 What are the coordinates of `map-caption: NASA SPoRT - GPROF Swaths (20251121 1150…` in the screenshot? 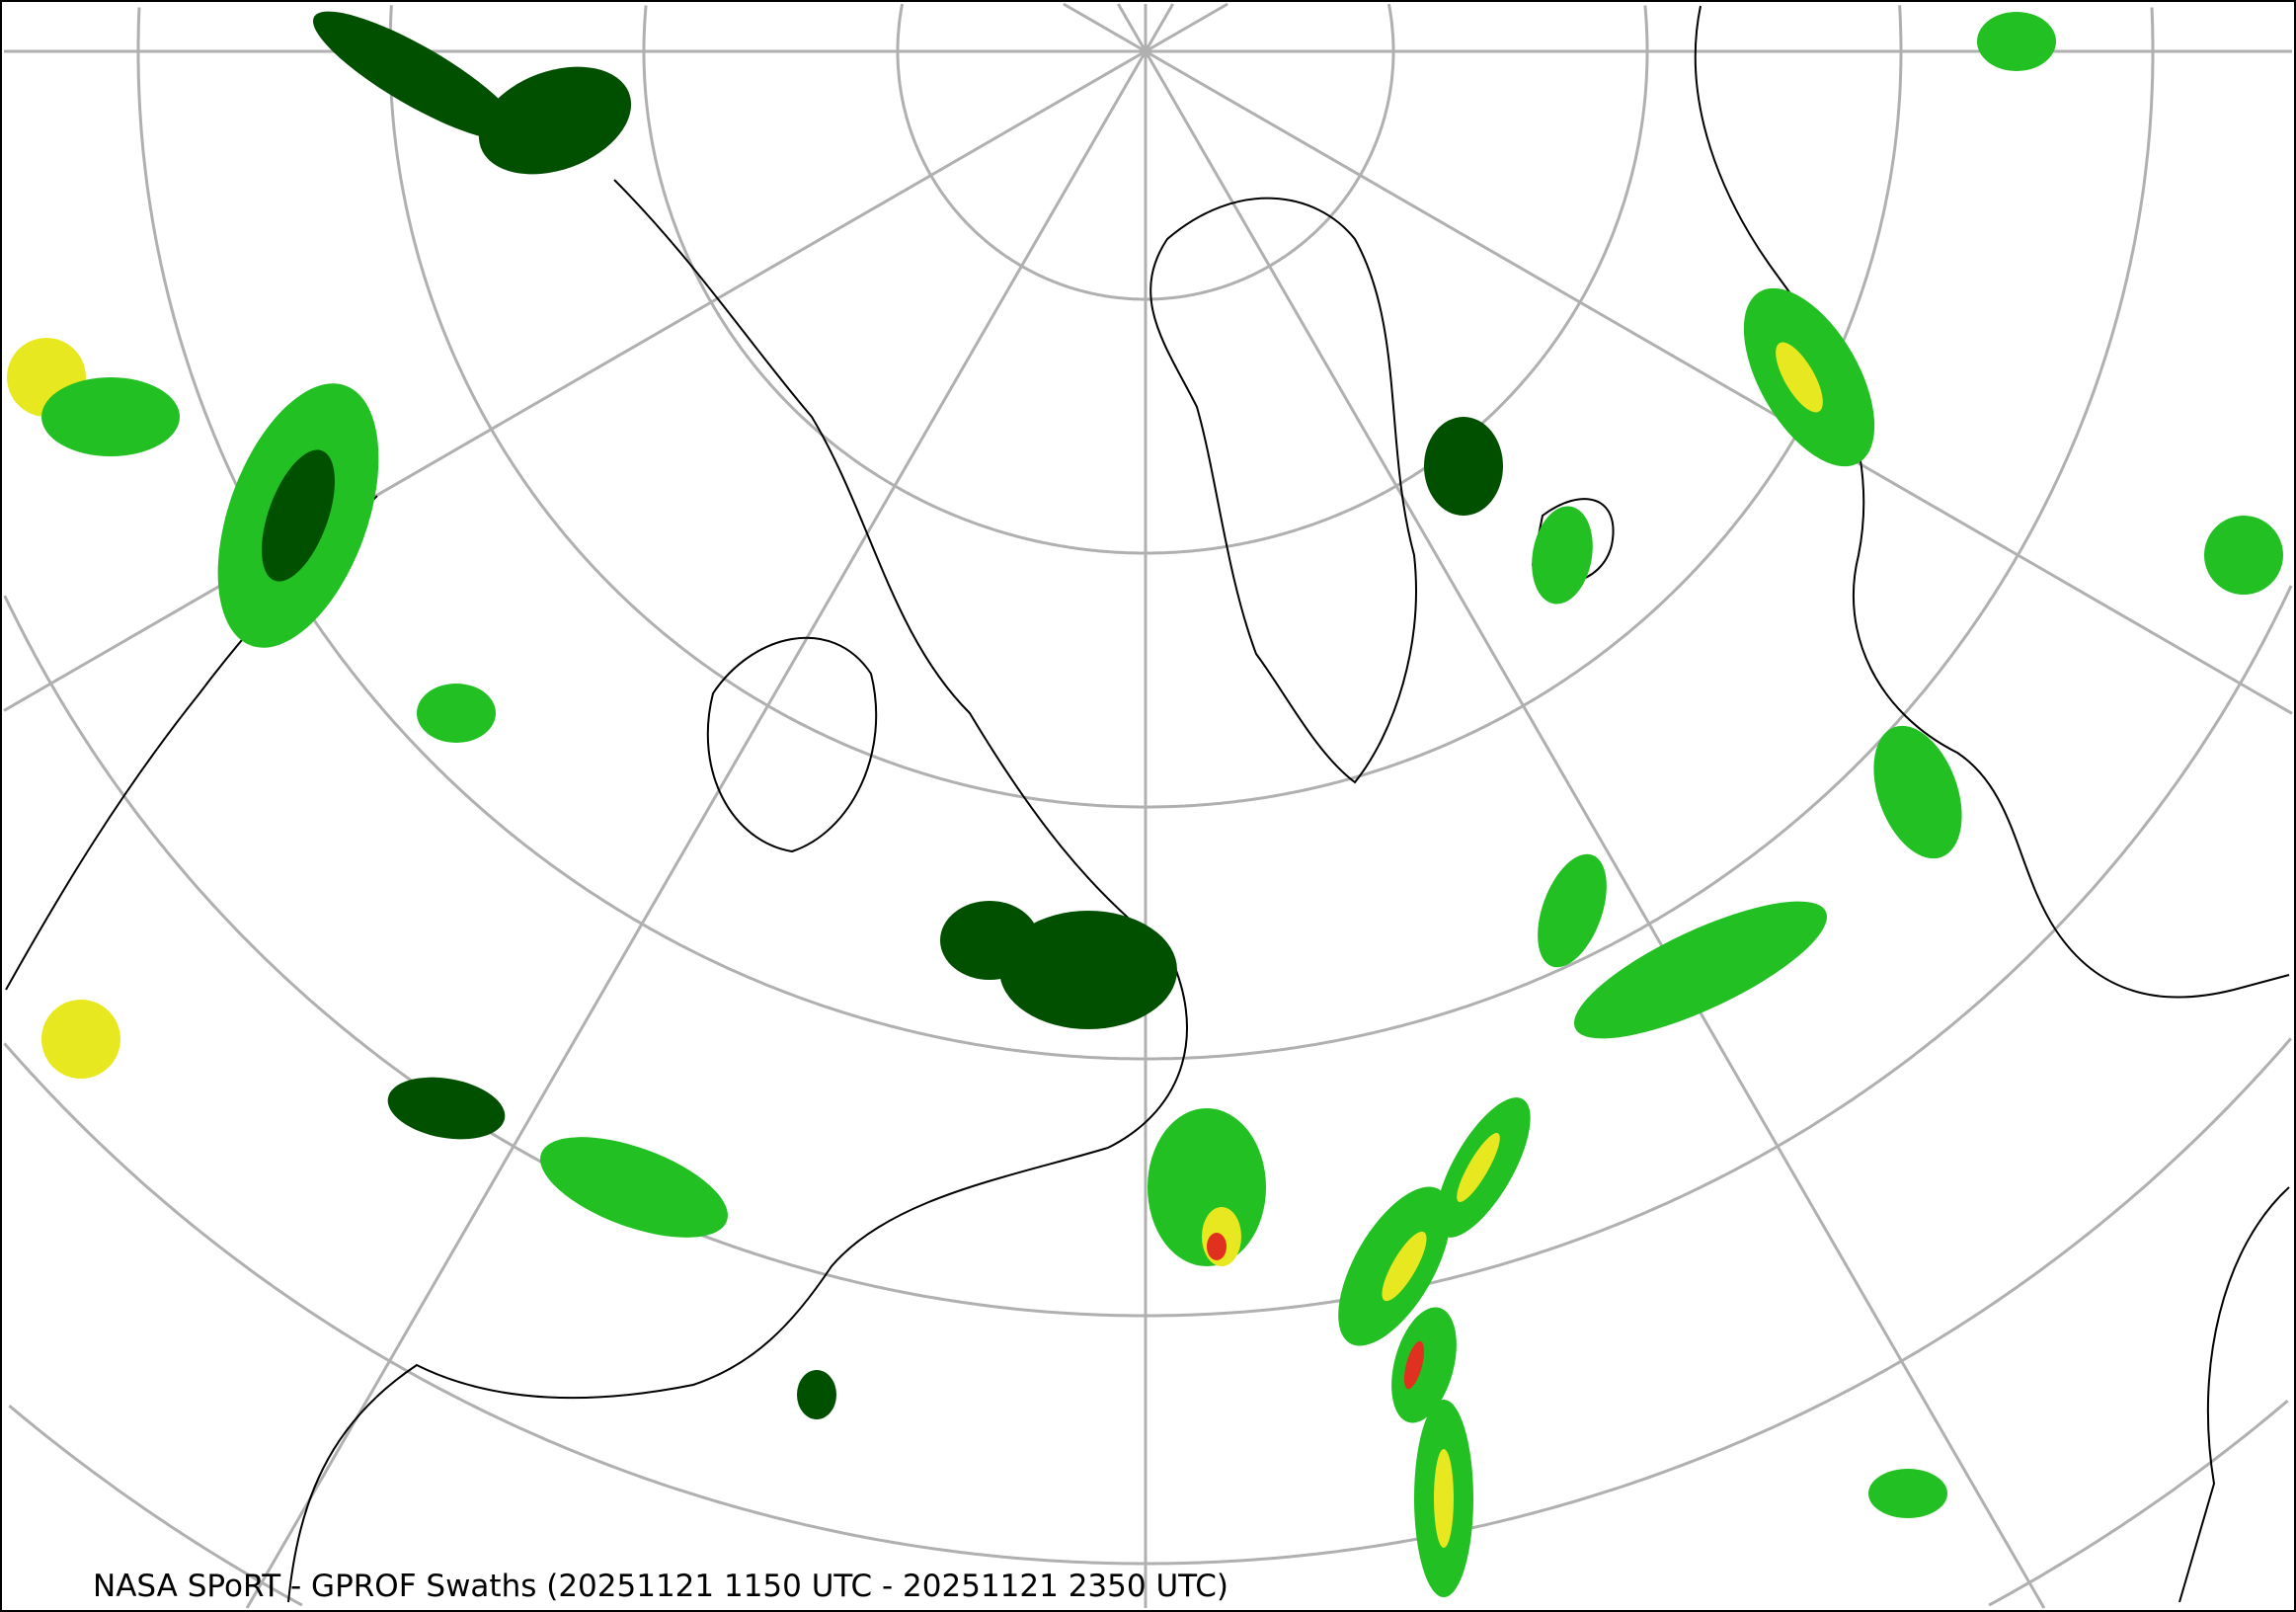 It's located at (661, 1586).